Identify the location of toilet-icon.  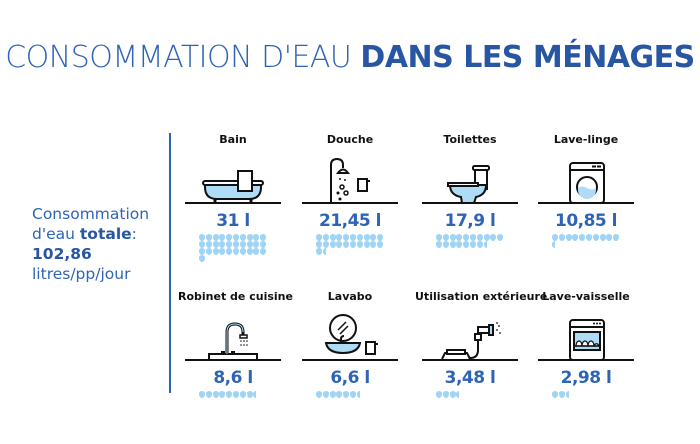
(470, 181).